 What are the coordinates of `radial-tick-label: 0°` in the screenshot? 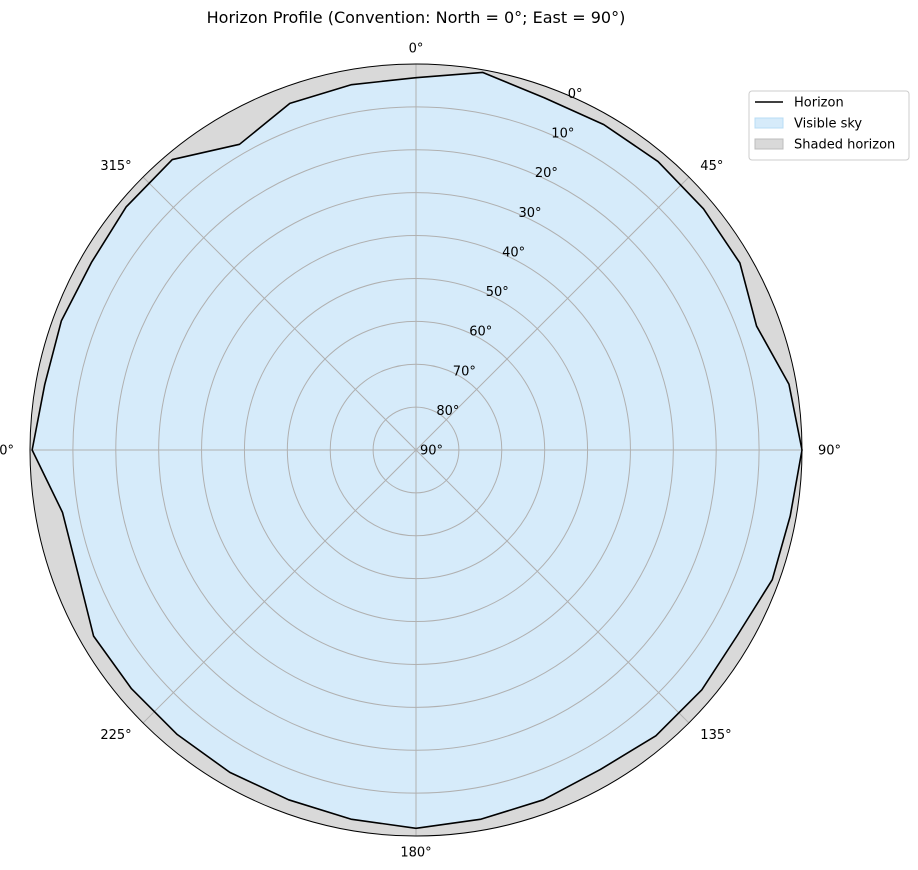 It's located at (575, 94).